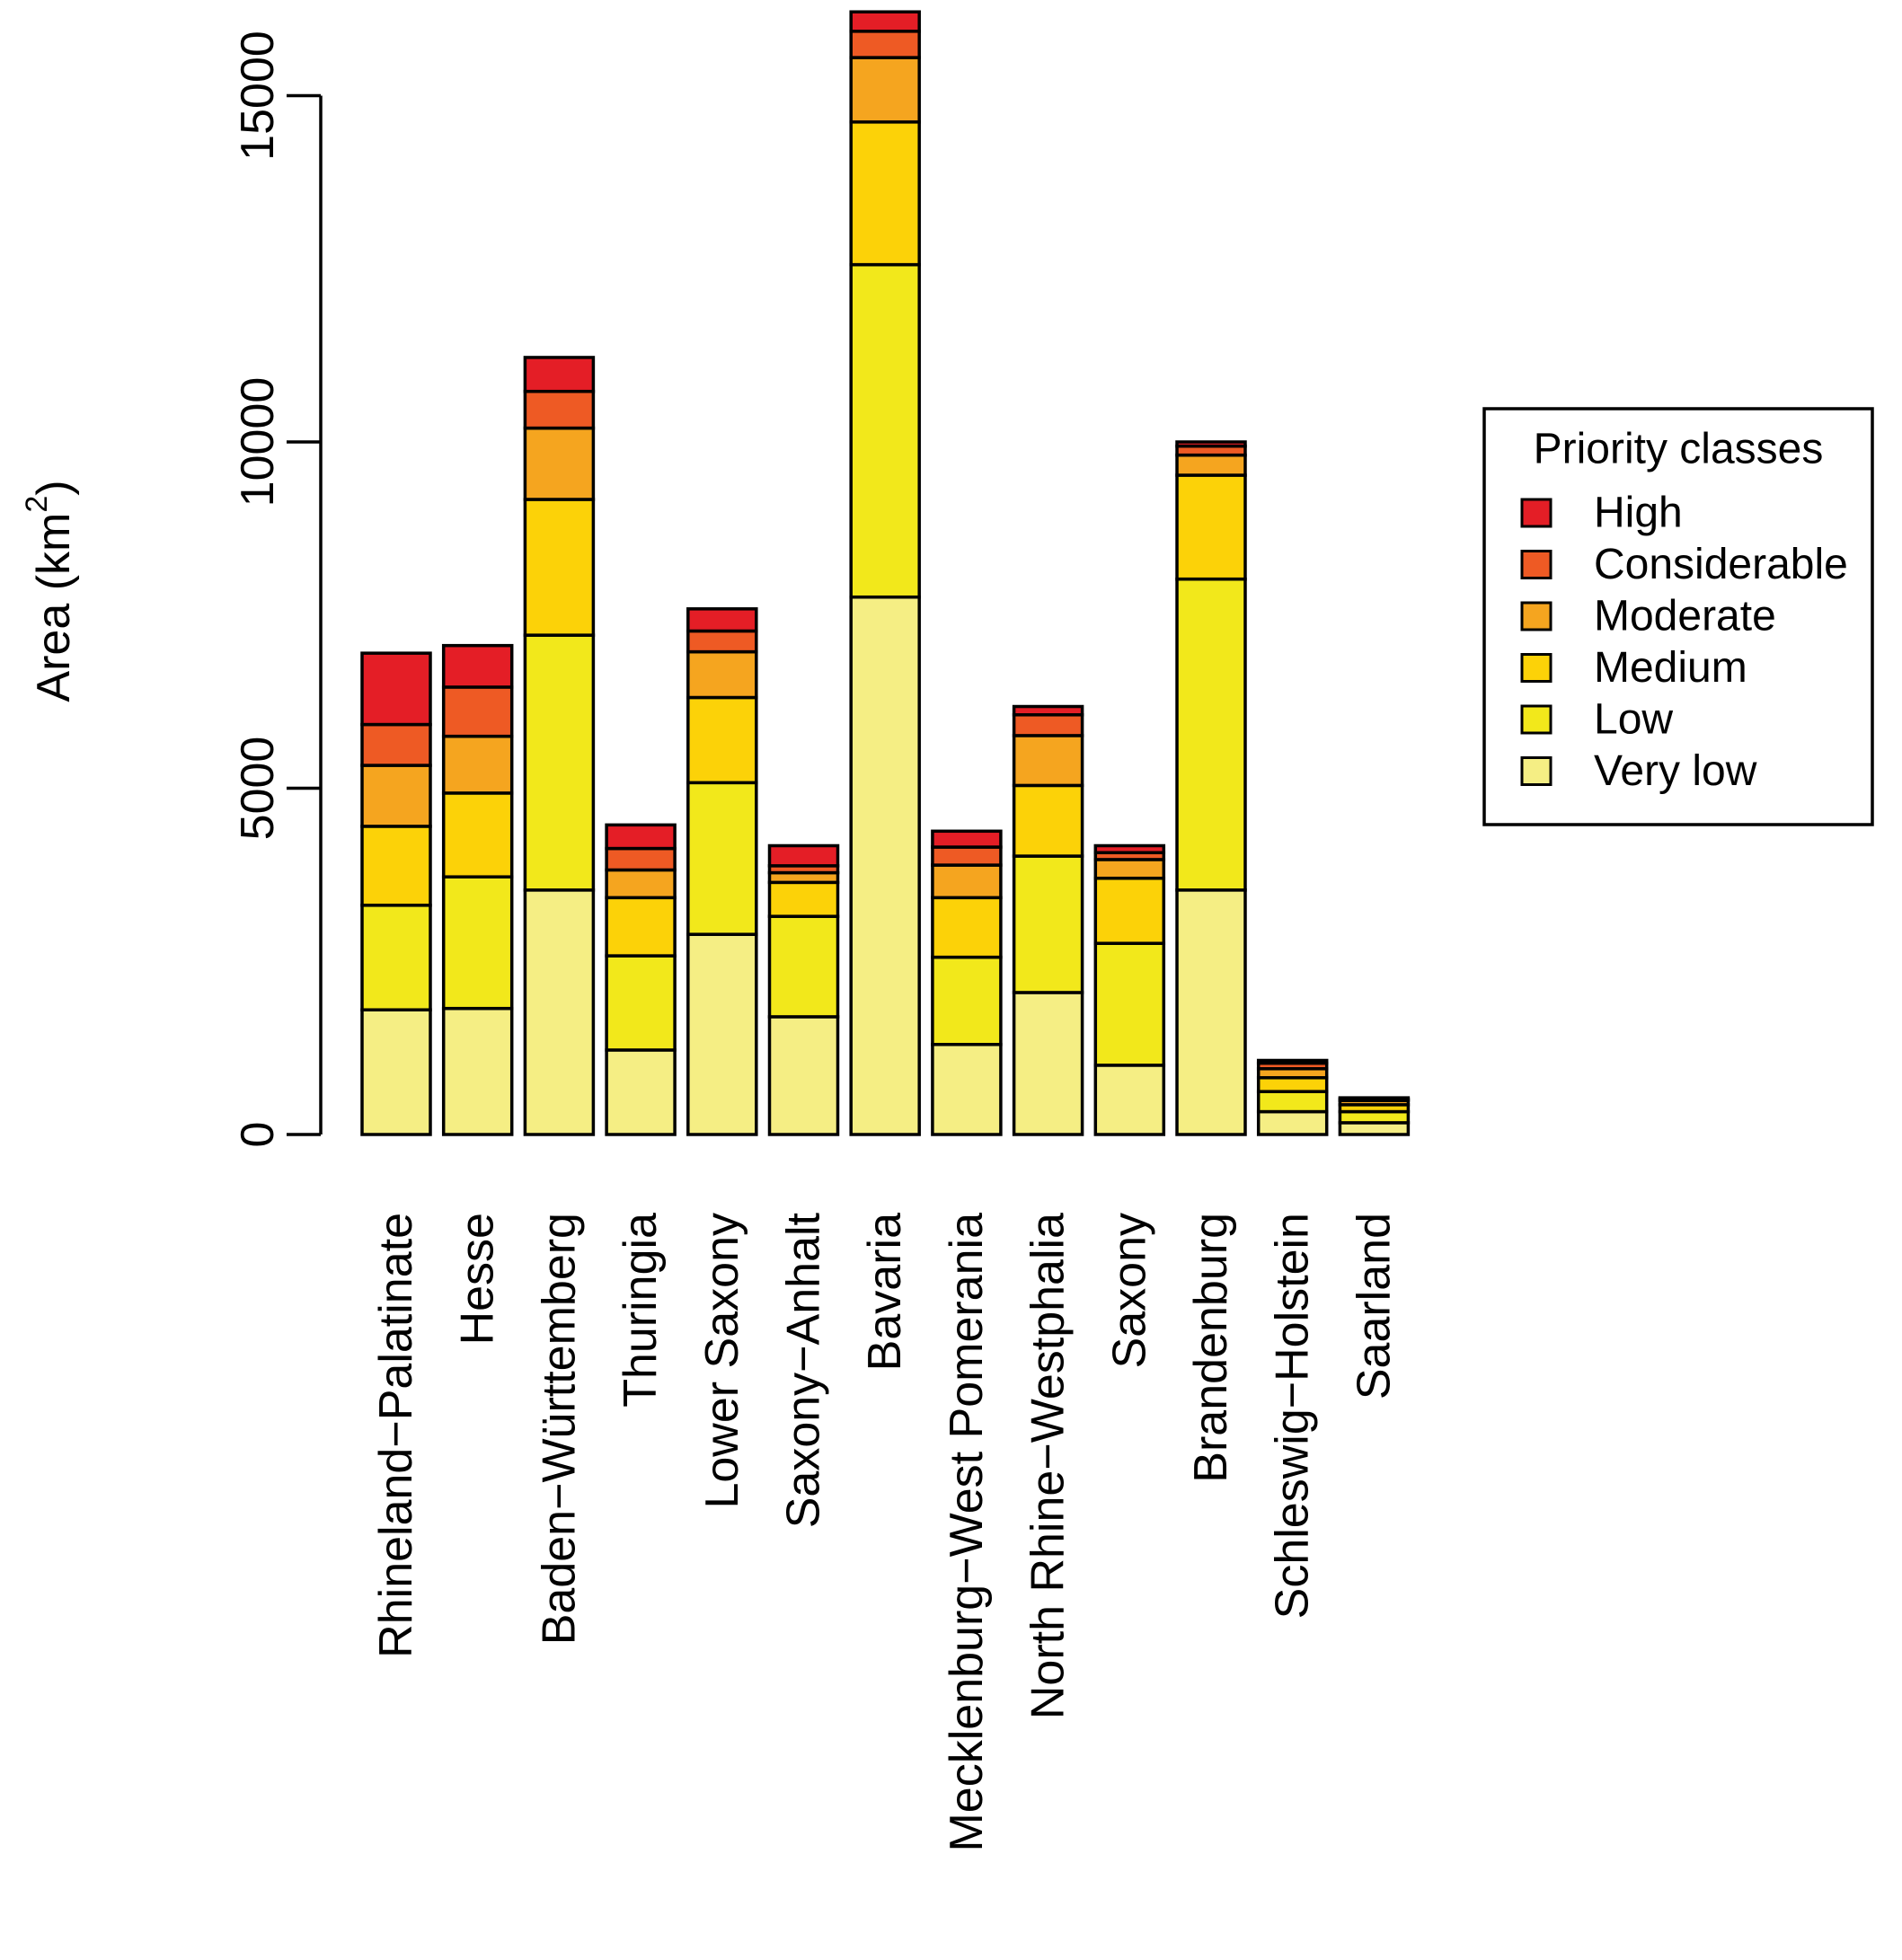 Image resolution: width=1902 pixels, height=1960 pixels. Describe the element at coordinates (641, 927) in the screenshot. I see `bar-segment-thuringia-medium` at that location.